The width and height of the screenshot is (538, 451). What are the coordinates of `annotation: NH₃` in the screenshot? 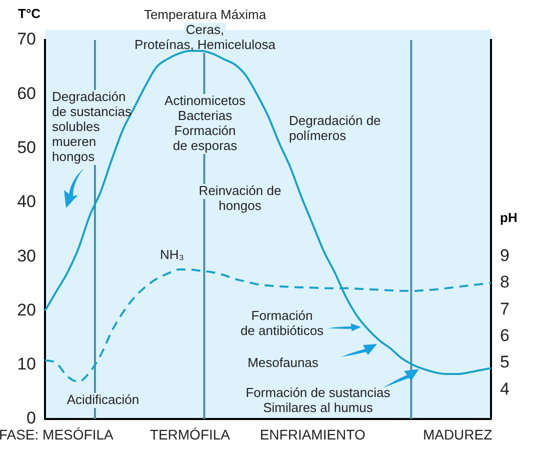 It's located at (172, 254).